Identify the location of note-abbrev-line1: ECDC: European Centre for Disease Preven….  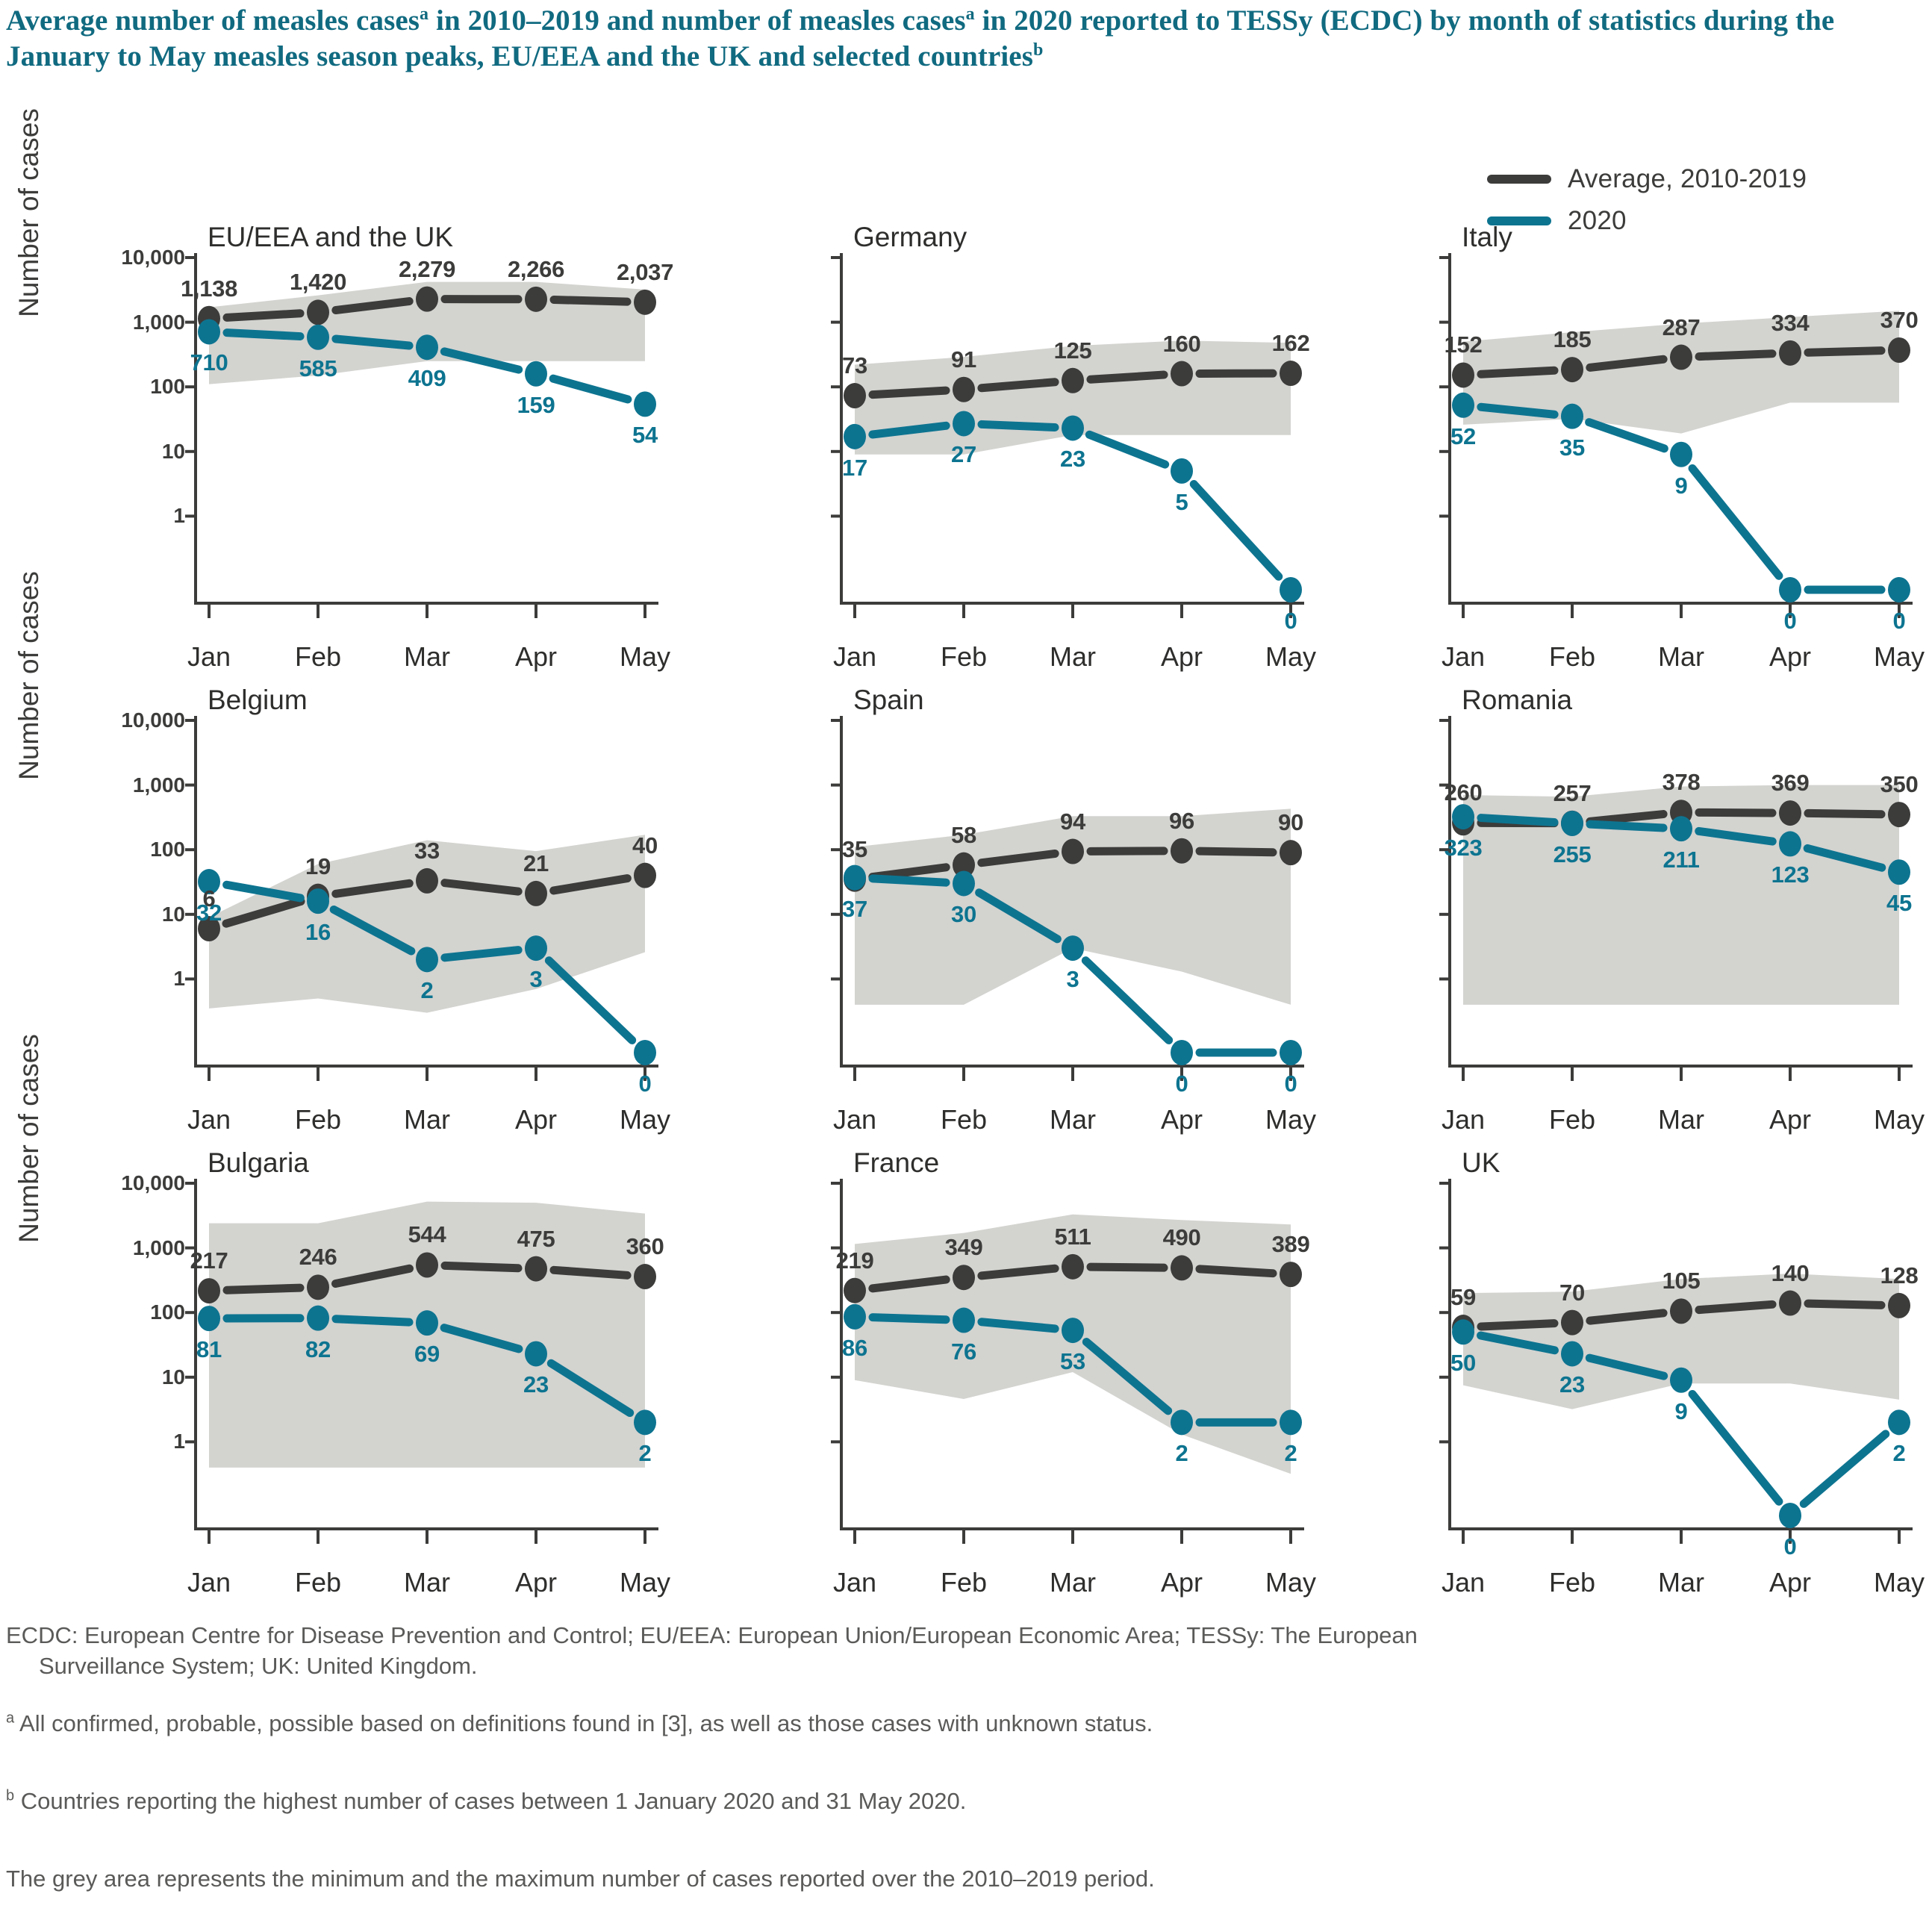
(712, 1635).